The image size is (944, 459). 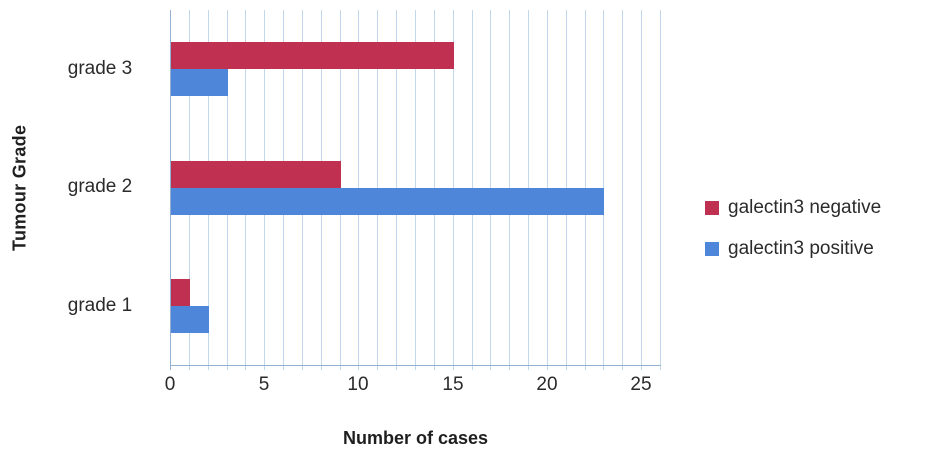 I want to click on x-tick-label-20: 20, so click(x=547, y=384).